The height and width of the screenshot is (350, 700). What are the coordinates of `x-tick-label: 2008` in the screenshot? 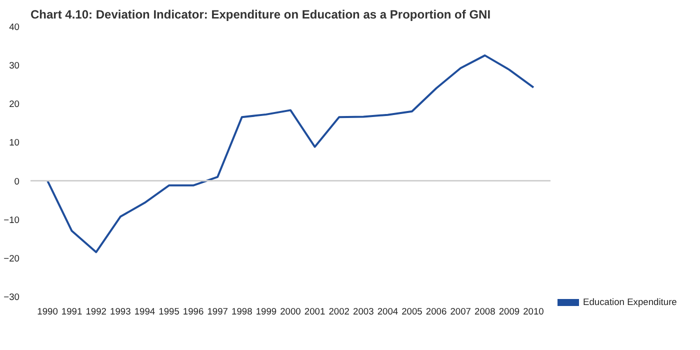 It's located at (485, 311).